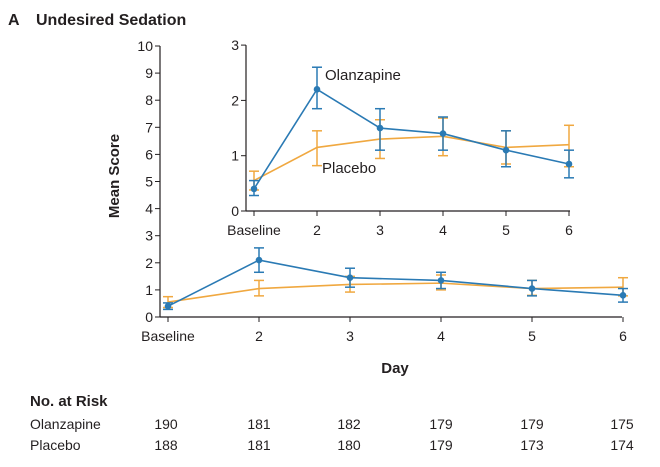 This screenshot has height=467, width=660. Describe the element at coordinates (622, 445) in the screenshot. I see `risk-value: 174` at that location.